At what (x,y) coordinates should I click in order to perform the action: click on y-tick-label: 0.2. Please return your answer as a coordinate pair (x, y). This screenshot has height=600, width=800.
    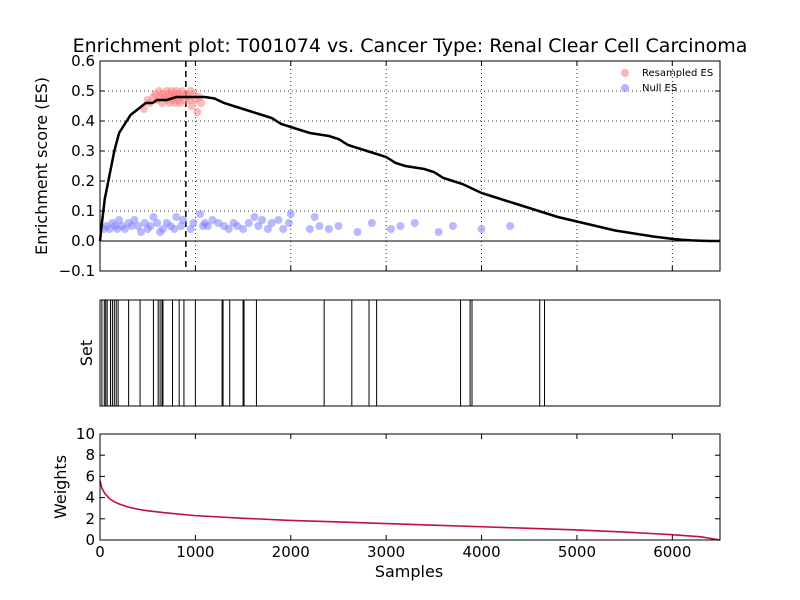
    Looking at the image, I should click on (83, 181).